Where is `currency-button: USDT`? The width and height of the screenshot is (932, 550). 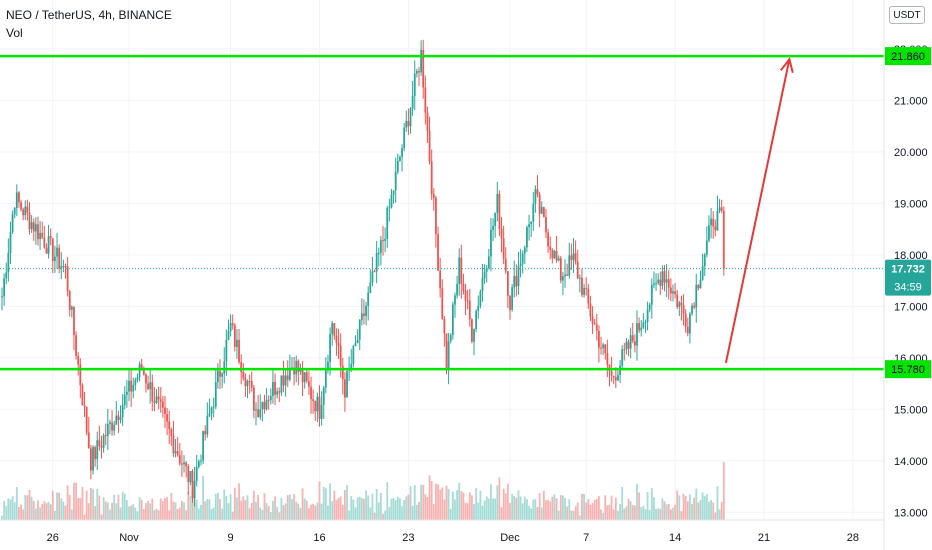
currency-button: USDT is located at coordinates (907, 15).